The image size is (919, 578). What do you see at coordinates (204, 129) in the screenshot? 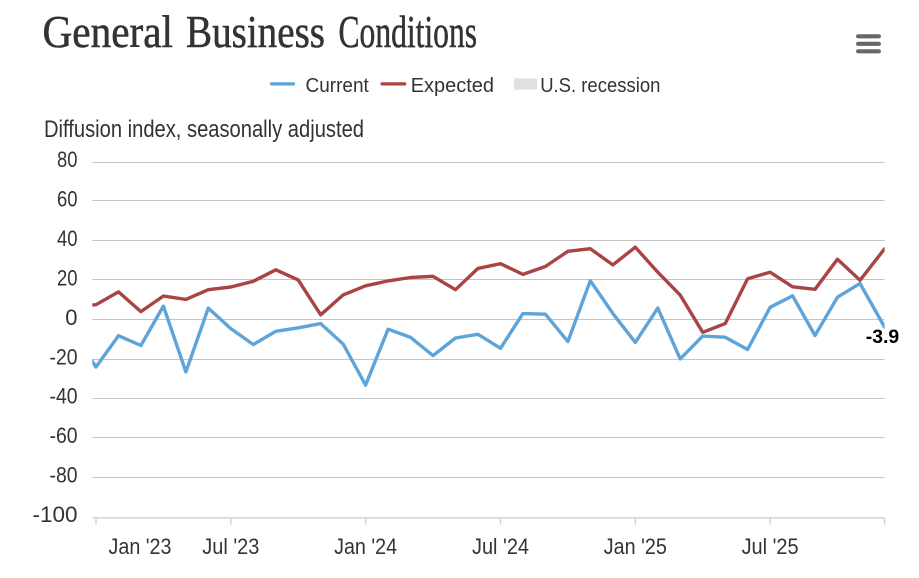
I see `svg-text:Diffusion index, seasonally ad: Diffusion index, seasonally adjusted` at bounding box center [204, 129].